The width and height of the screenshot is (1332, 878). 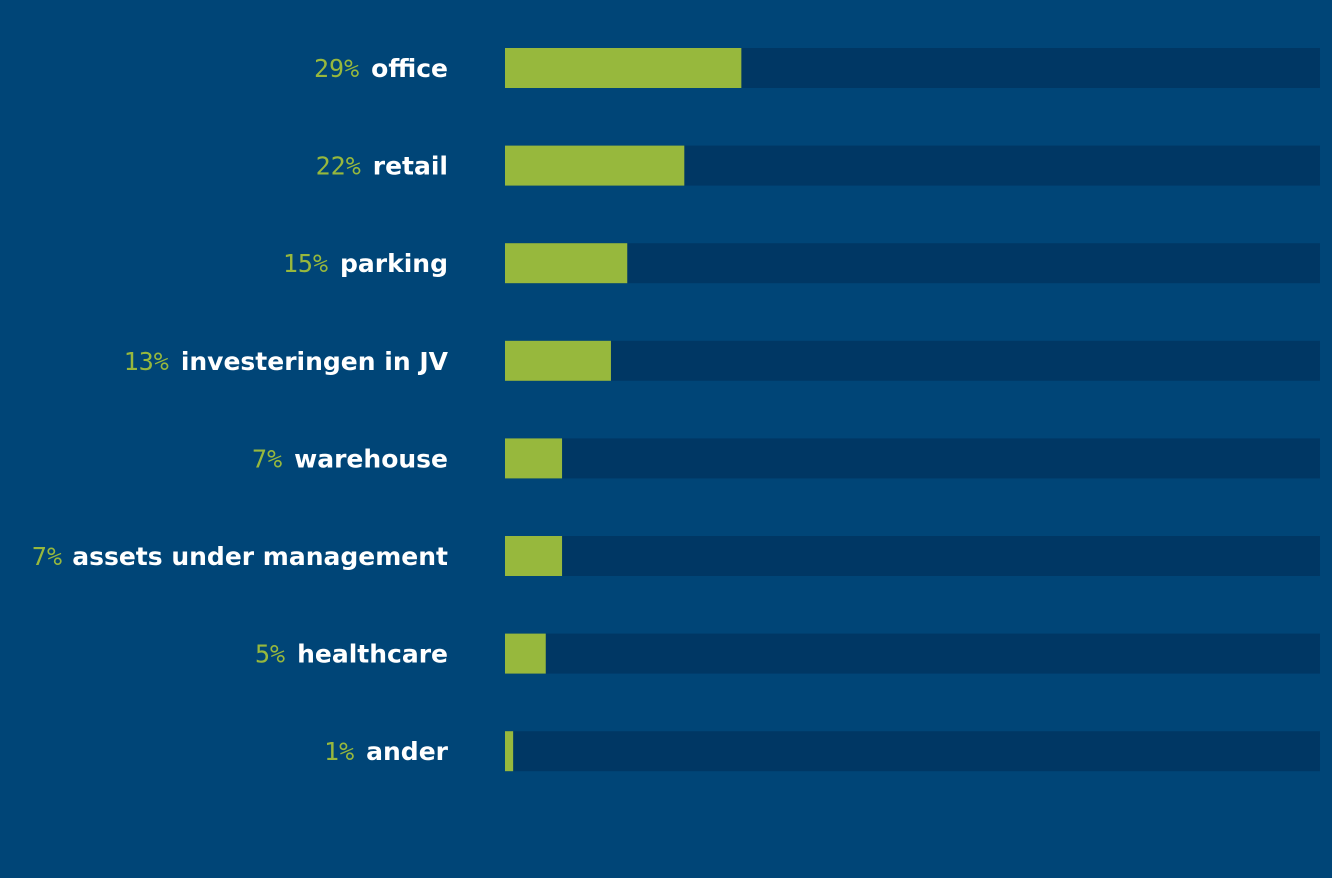 What do you see at coordinates (394, 263) in the screenshot?
I see `category-label-parking: parking` at bounding box center [394, 263].